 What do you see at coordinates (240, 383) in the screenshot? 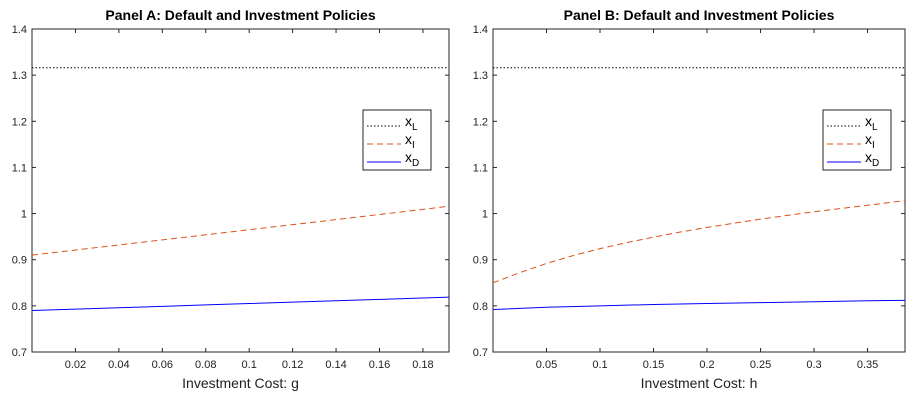
I see `x-axis-label: Investment Cost: g` at bounding box center [240, 383].